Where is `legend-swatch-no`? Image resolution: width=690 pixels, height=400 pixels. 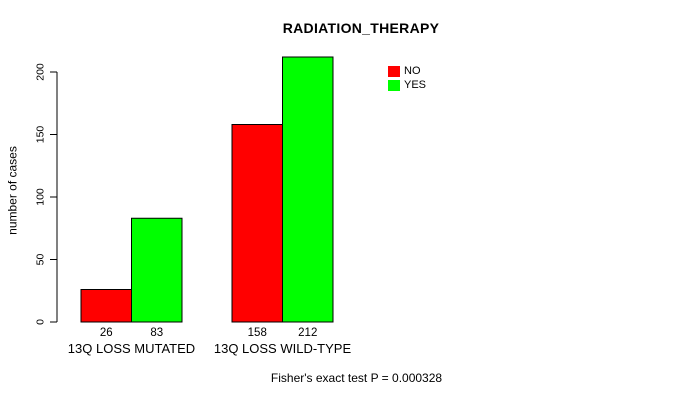
legend-swatch-no is located at coordinates (394, 71).